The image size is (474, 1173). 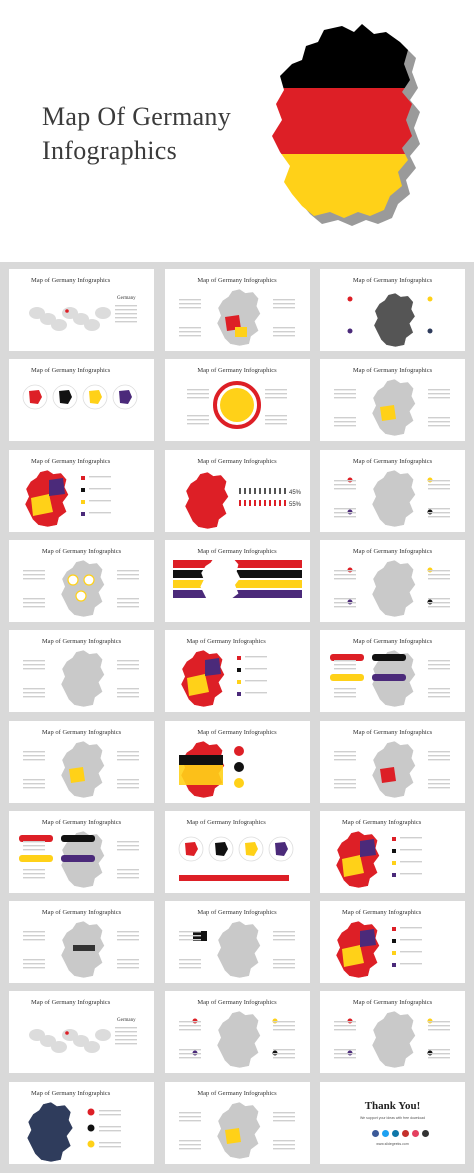 I want to click on slide-graphic: 45% 55%, so click(x=243, y=500).